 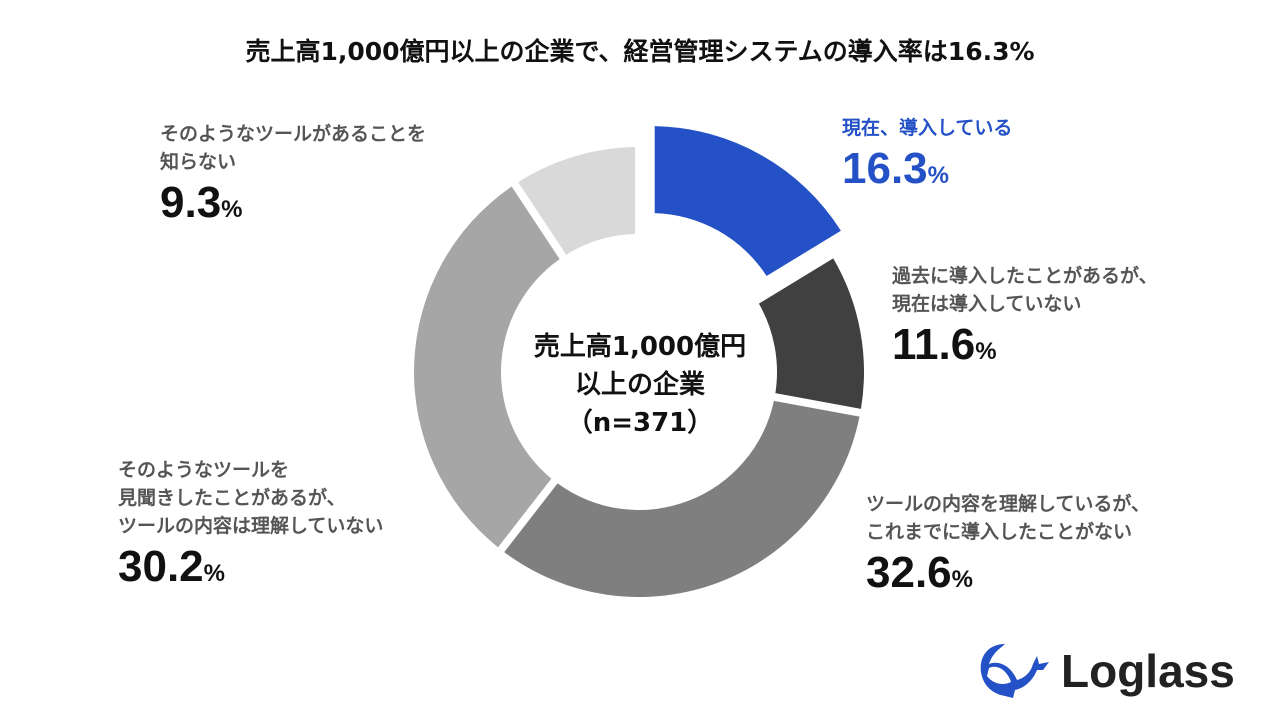 What do you see at coordinates (232, 498) in the screenshot?
I see `slice-label: 見聞きしたことがあるが、` at bounding box center [232, 498].